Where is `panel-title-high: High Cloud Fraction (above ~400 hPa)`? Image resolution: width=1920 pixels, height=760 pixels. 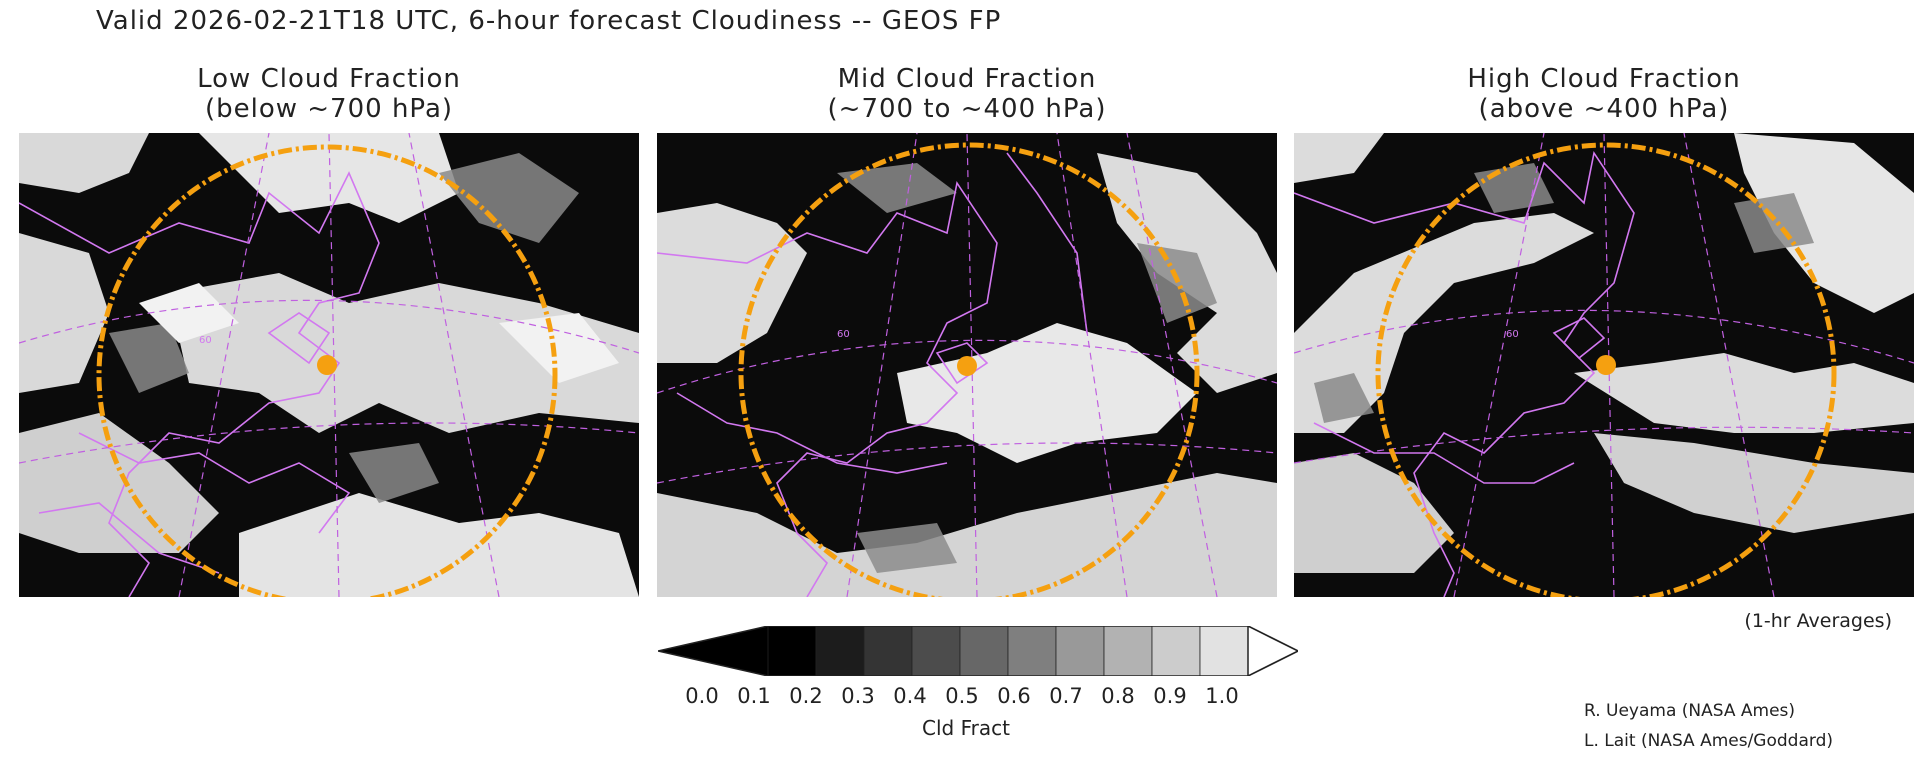
panel-title-high: High Cloud Fraction (above ~400 hPa) is located at coordinates (1604, 94).